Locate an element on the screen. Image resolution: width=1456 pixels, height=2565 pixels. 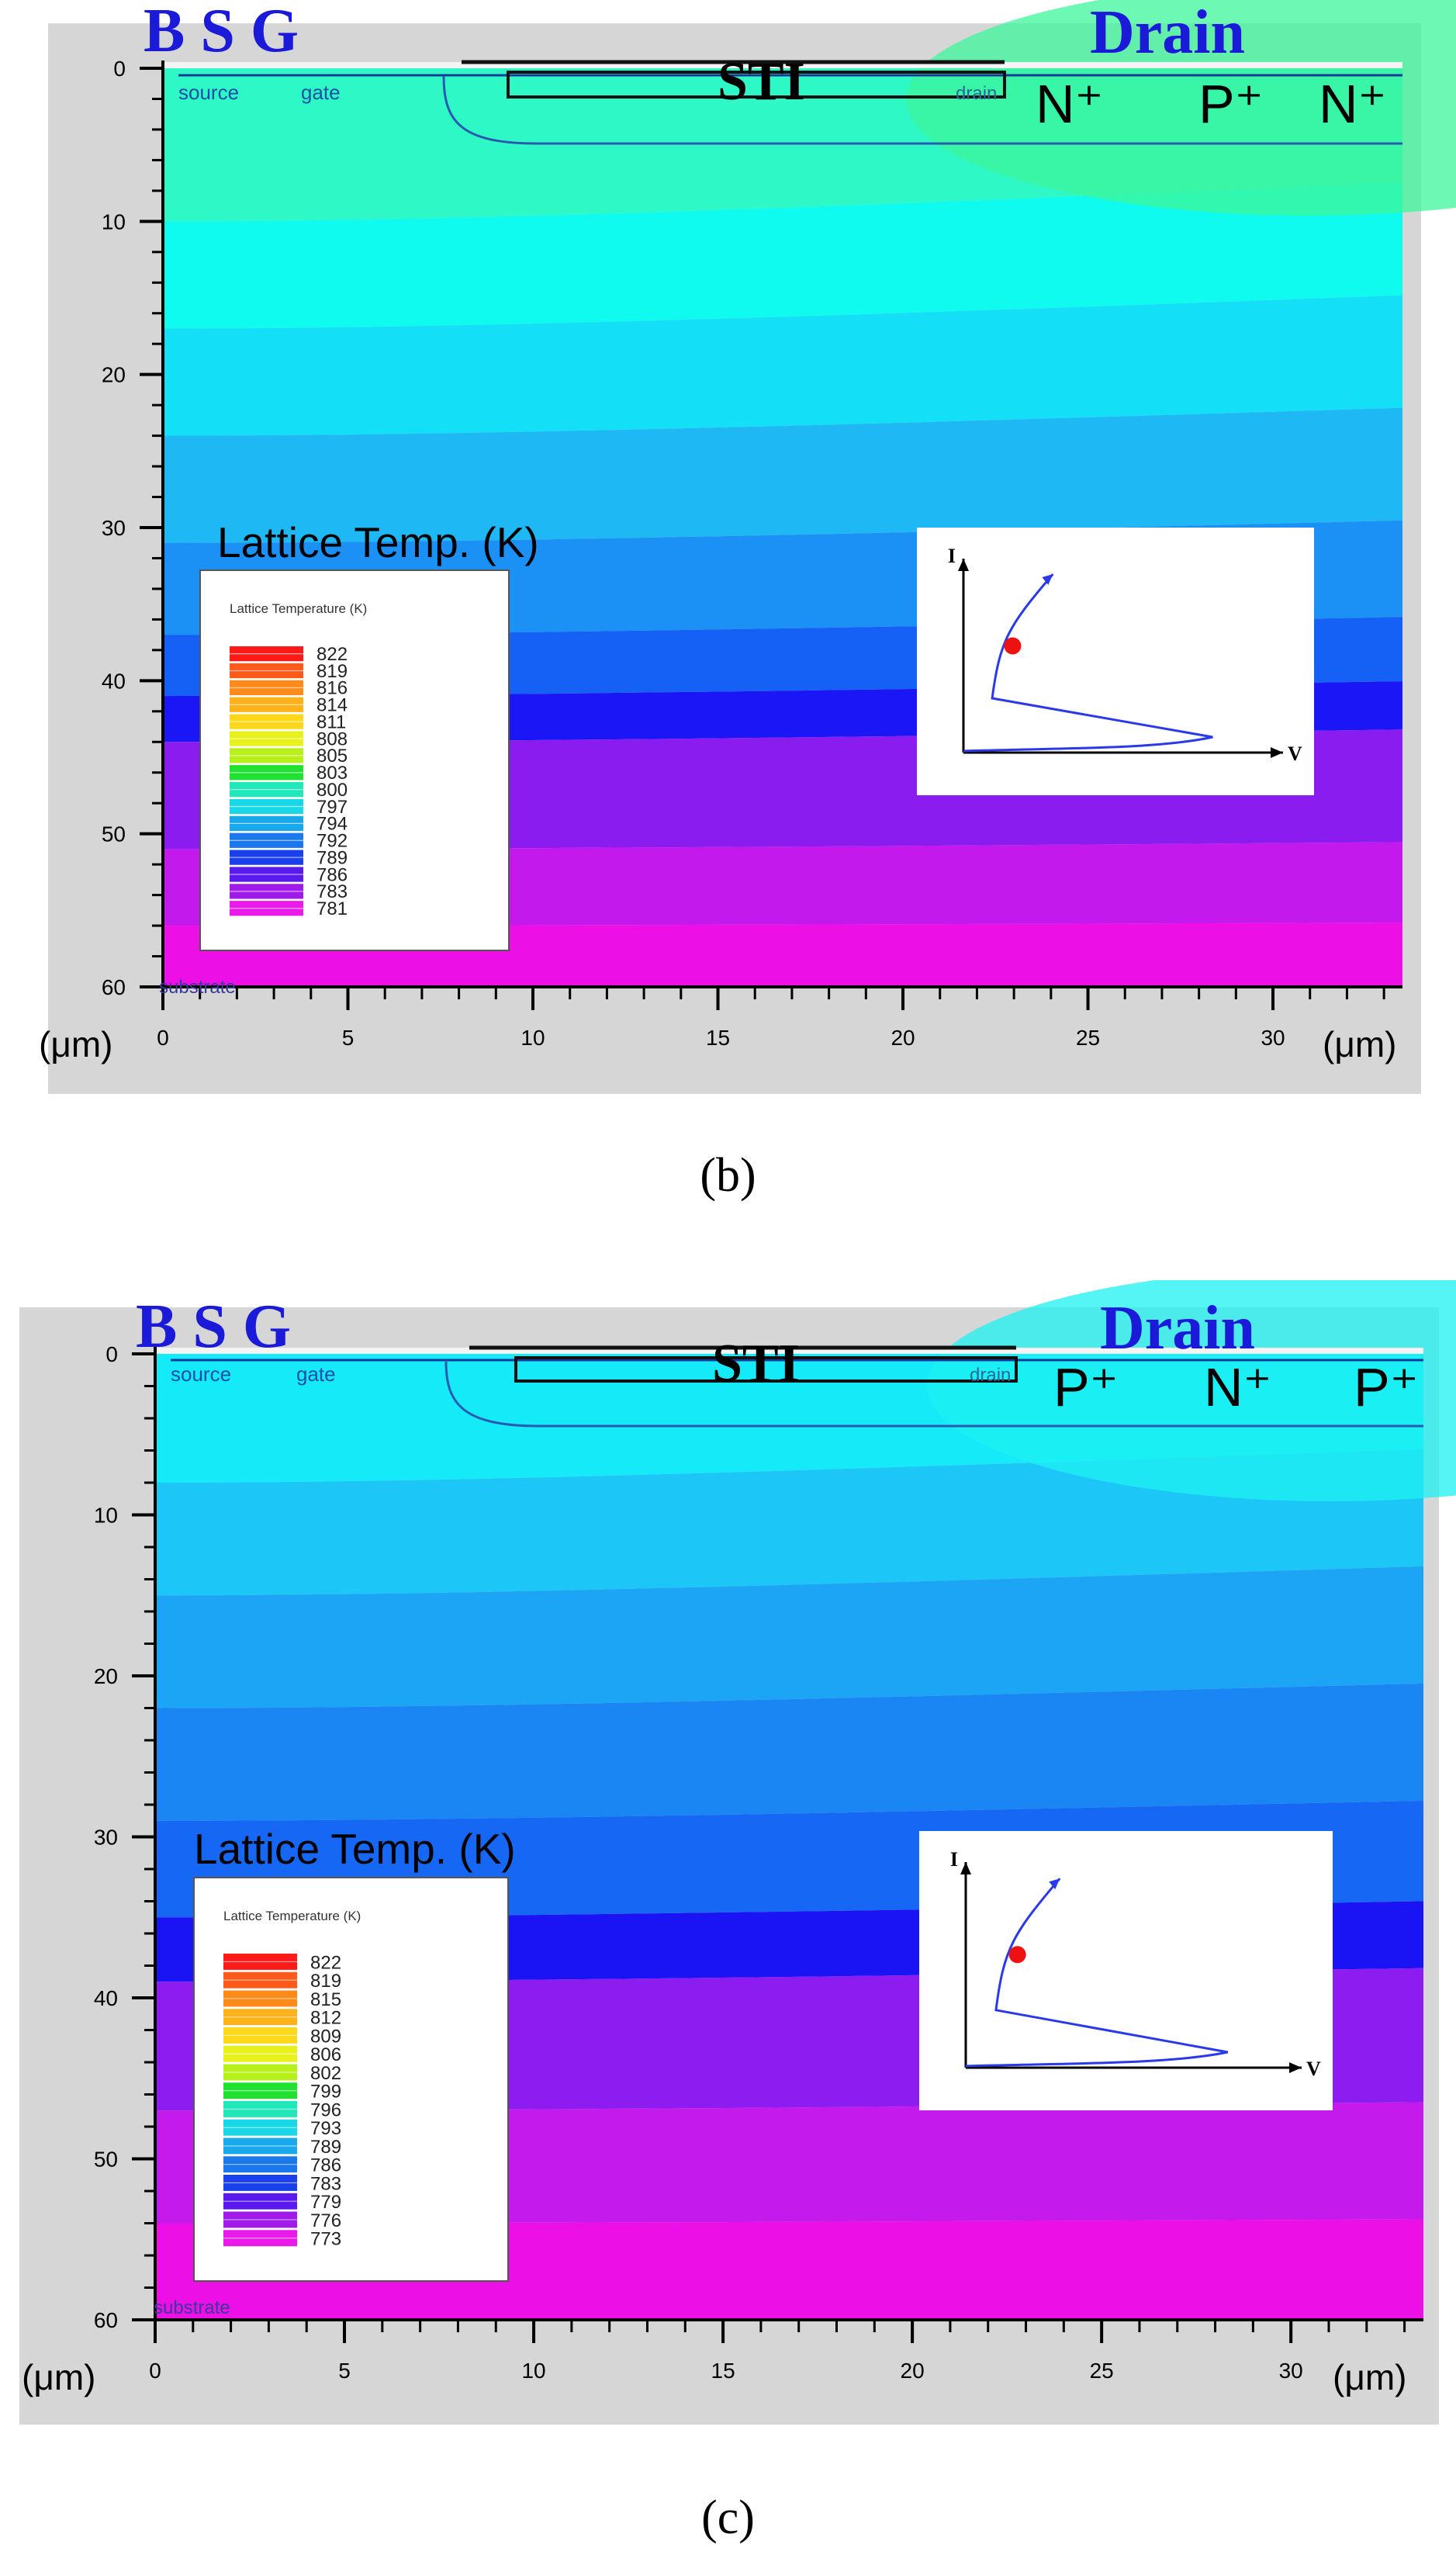
diffusion-1: N⁺ is located at coordinates (1070, 104).